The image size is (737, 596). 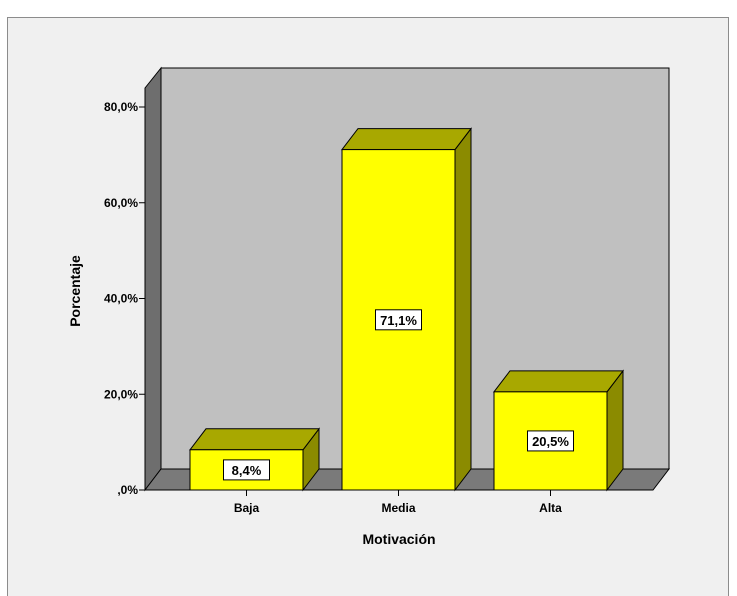 What do you see at coordinates (463, 309) in the screenshot?
I see `bar-side` at bounding box center [463, 309].